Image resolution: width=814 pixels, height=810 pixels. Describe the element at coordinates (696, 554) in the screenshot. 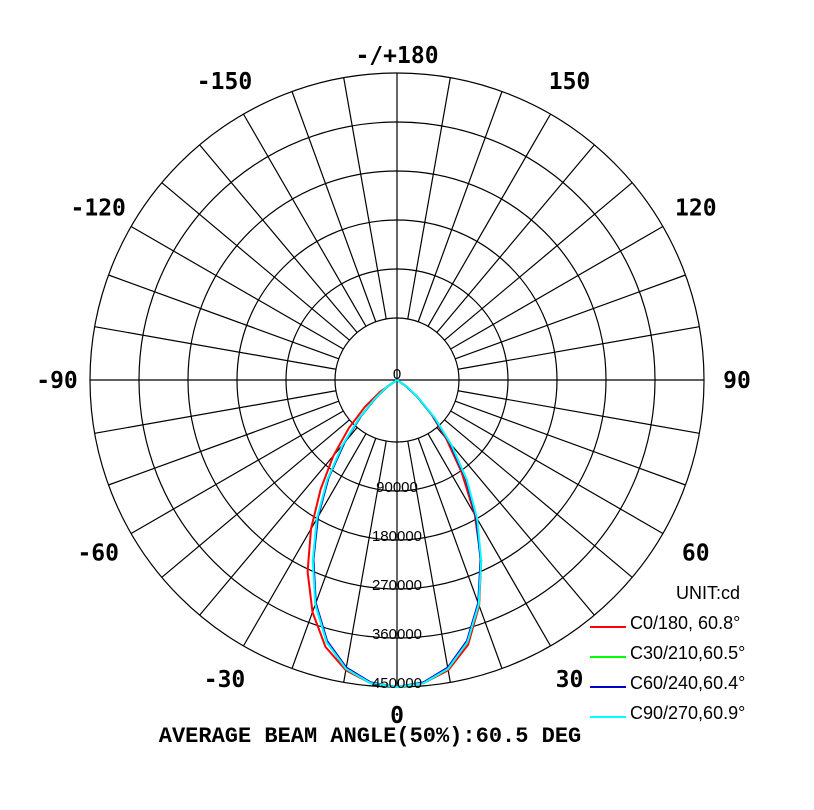

I see `angle-label: 60` at that location.